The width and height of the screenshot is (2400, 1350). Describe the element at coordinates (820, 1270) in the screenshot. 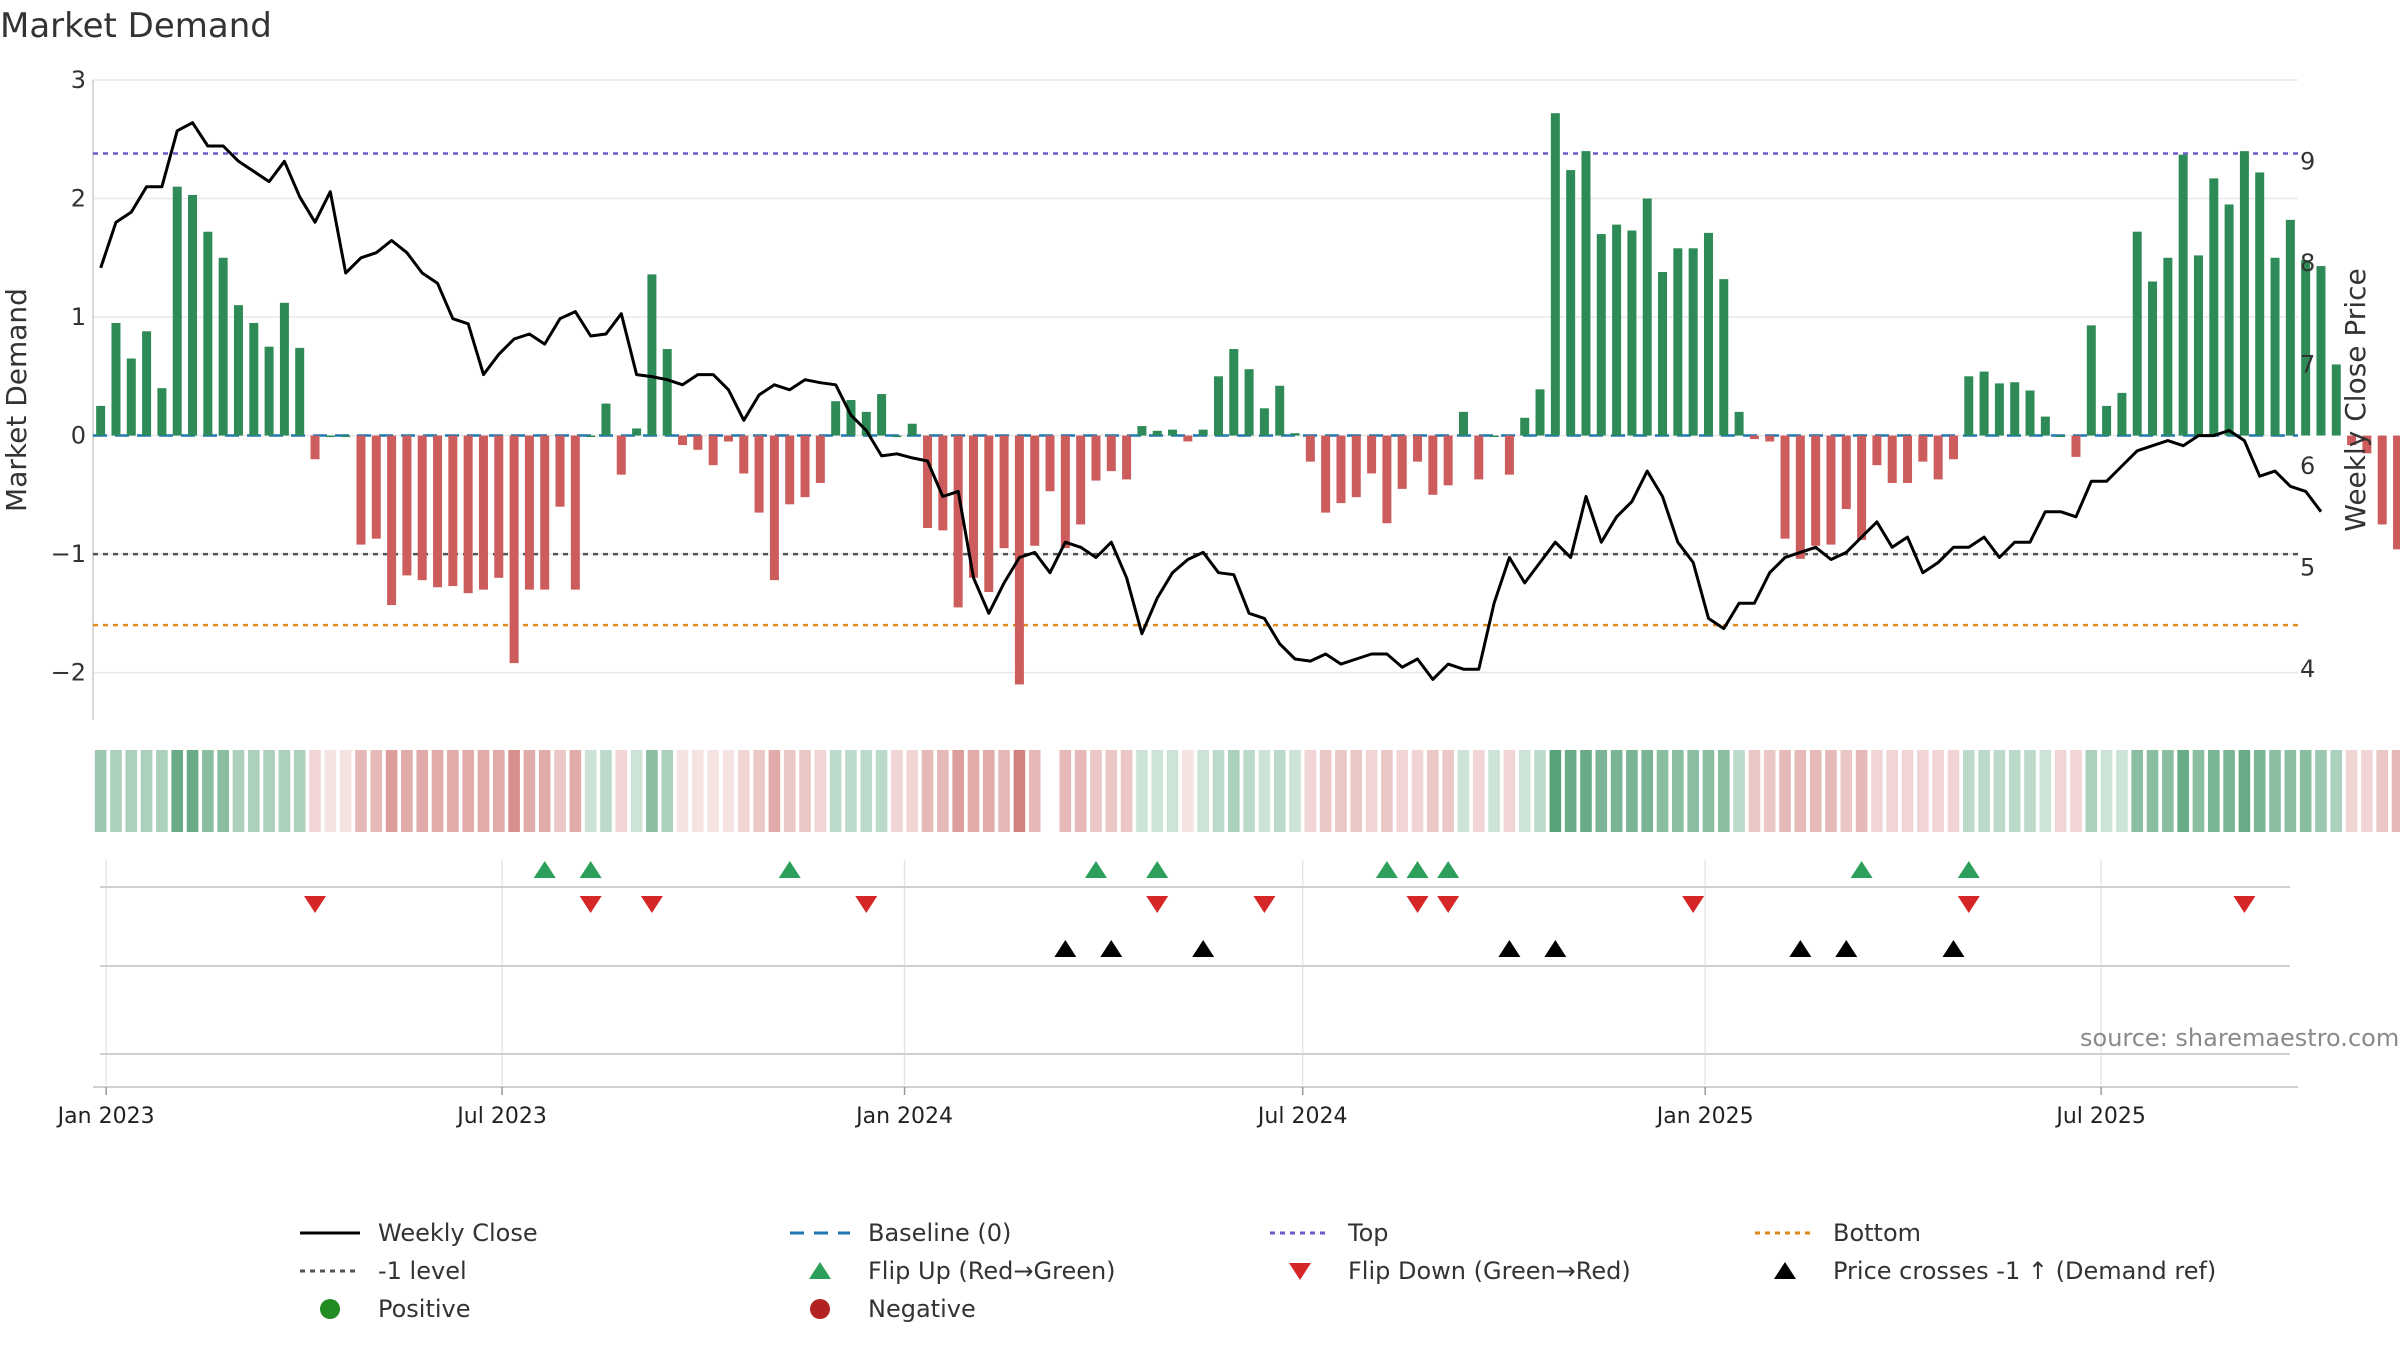

I see `triangle-up-icon` at that location.